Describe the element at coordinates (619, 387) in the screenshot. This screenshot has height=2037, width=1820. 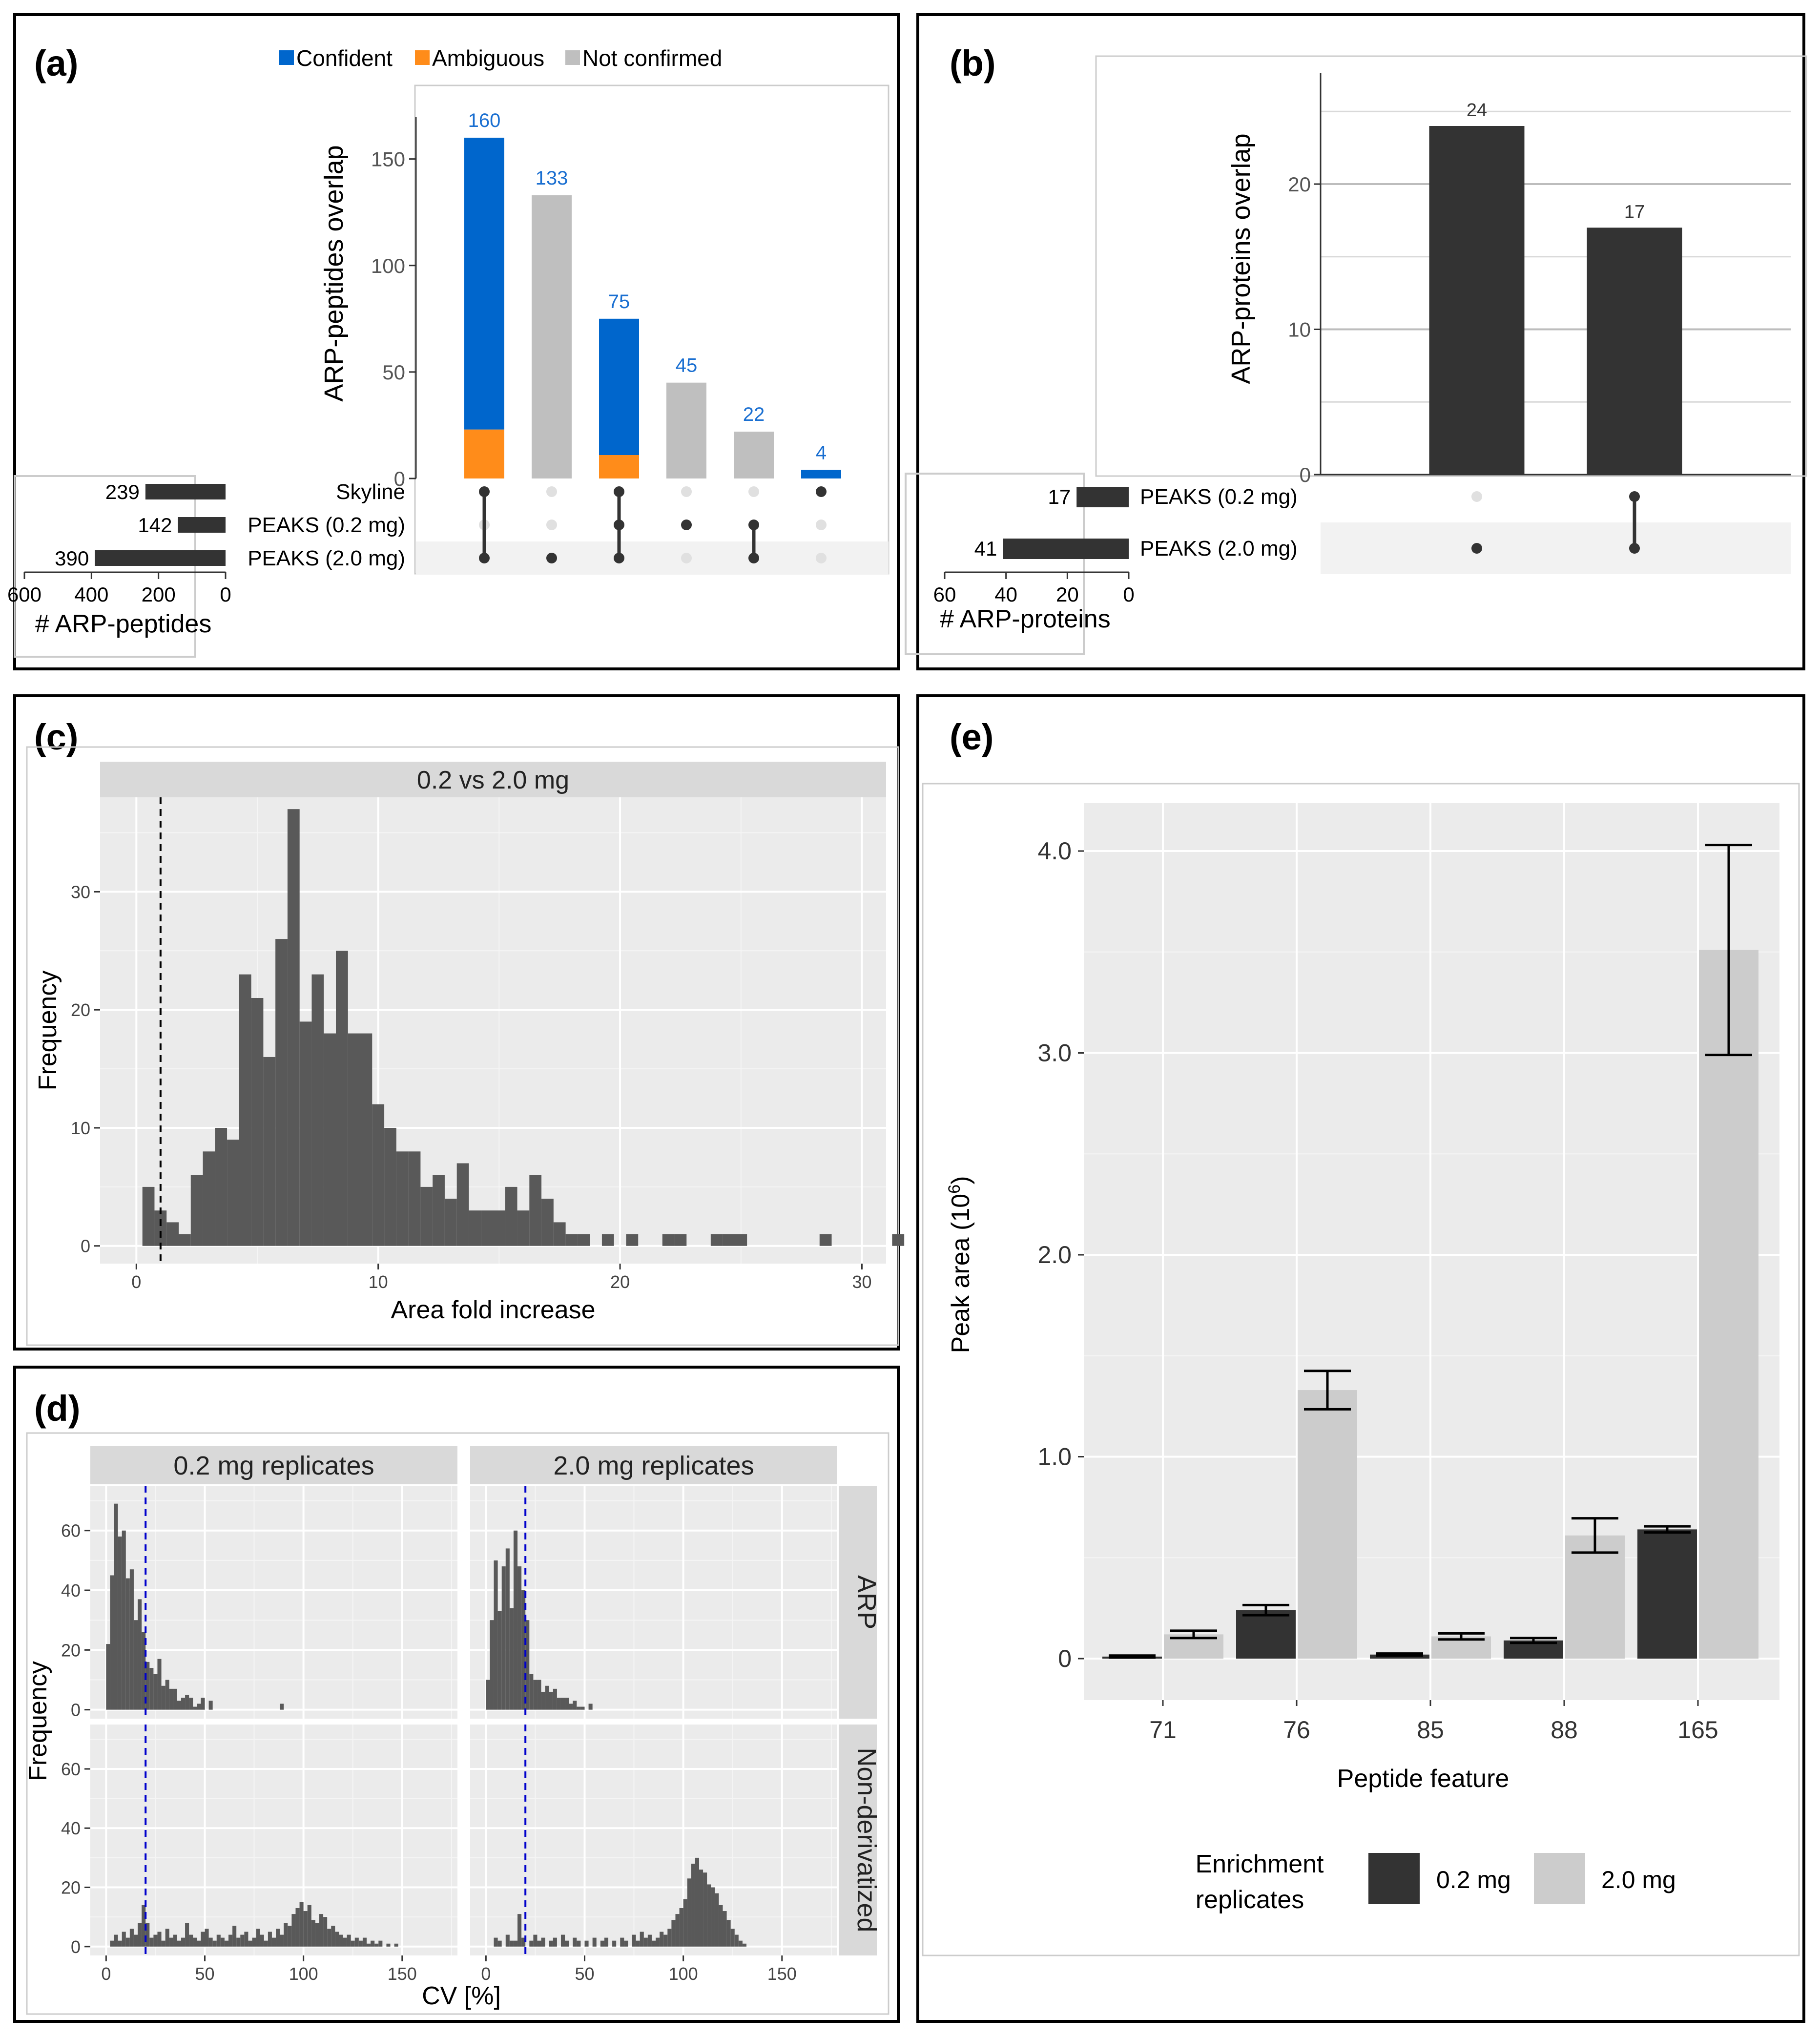
I see `bar-confident` at that location.